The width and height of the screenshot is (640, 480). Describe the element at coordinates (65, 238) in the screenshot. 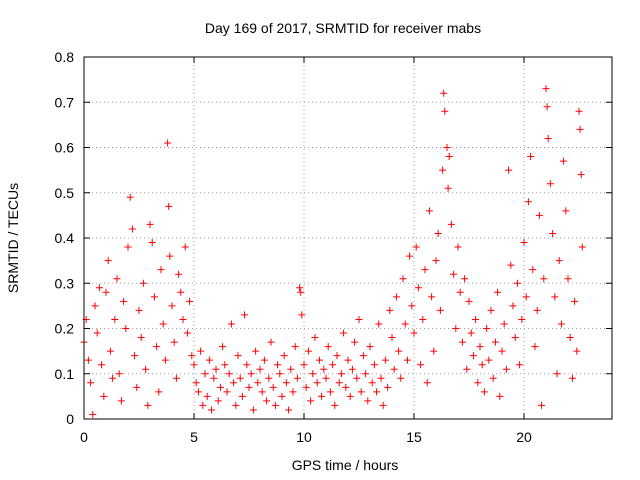

I see `y-tick-label: 0.4` at that location.